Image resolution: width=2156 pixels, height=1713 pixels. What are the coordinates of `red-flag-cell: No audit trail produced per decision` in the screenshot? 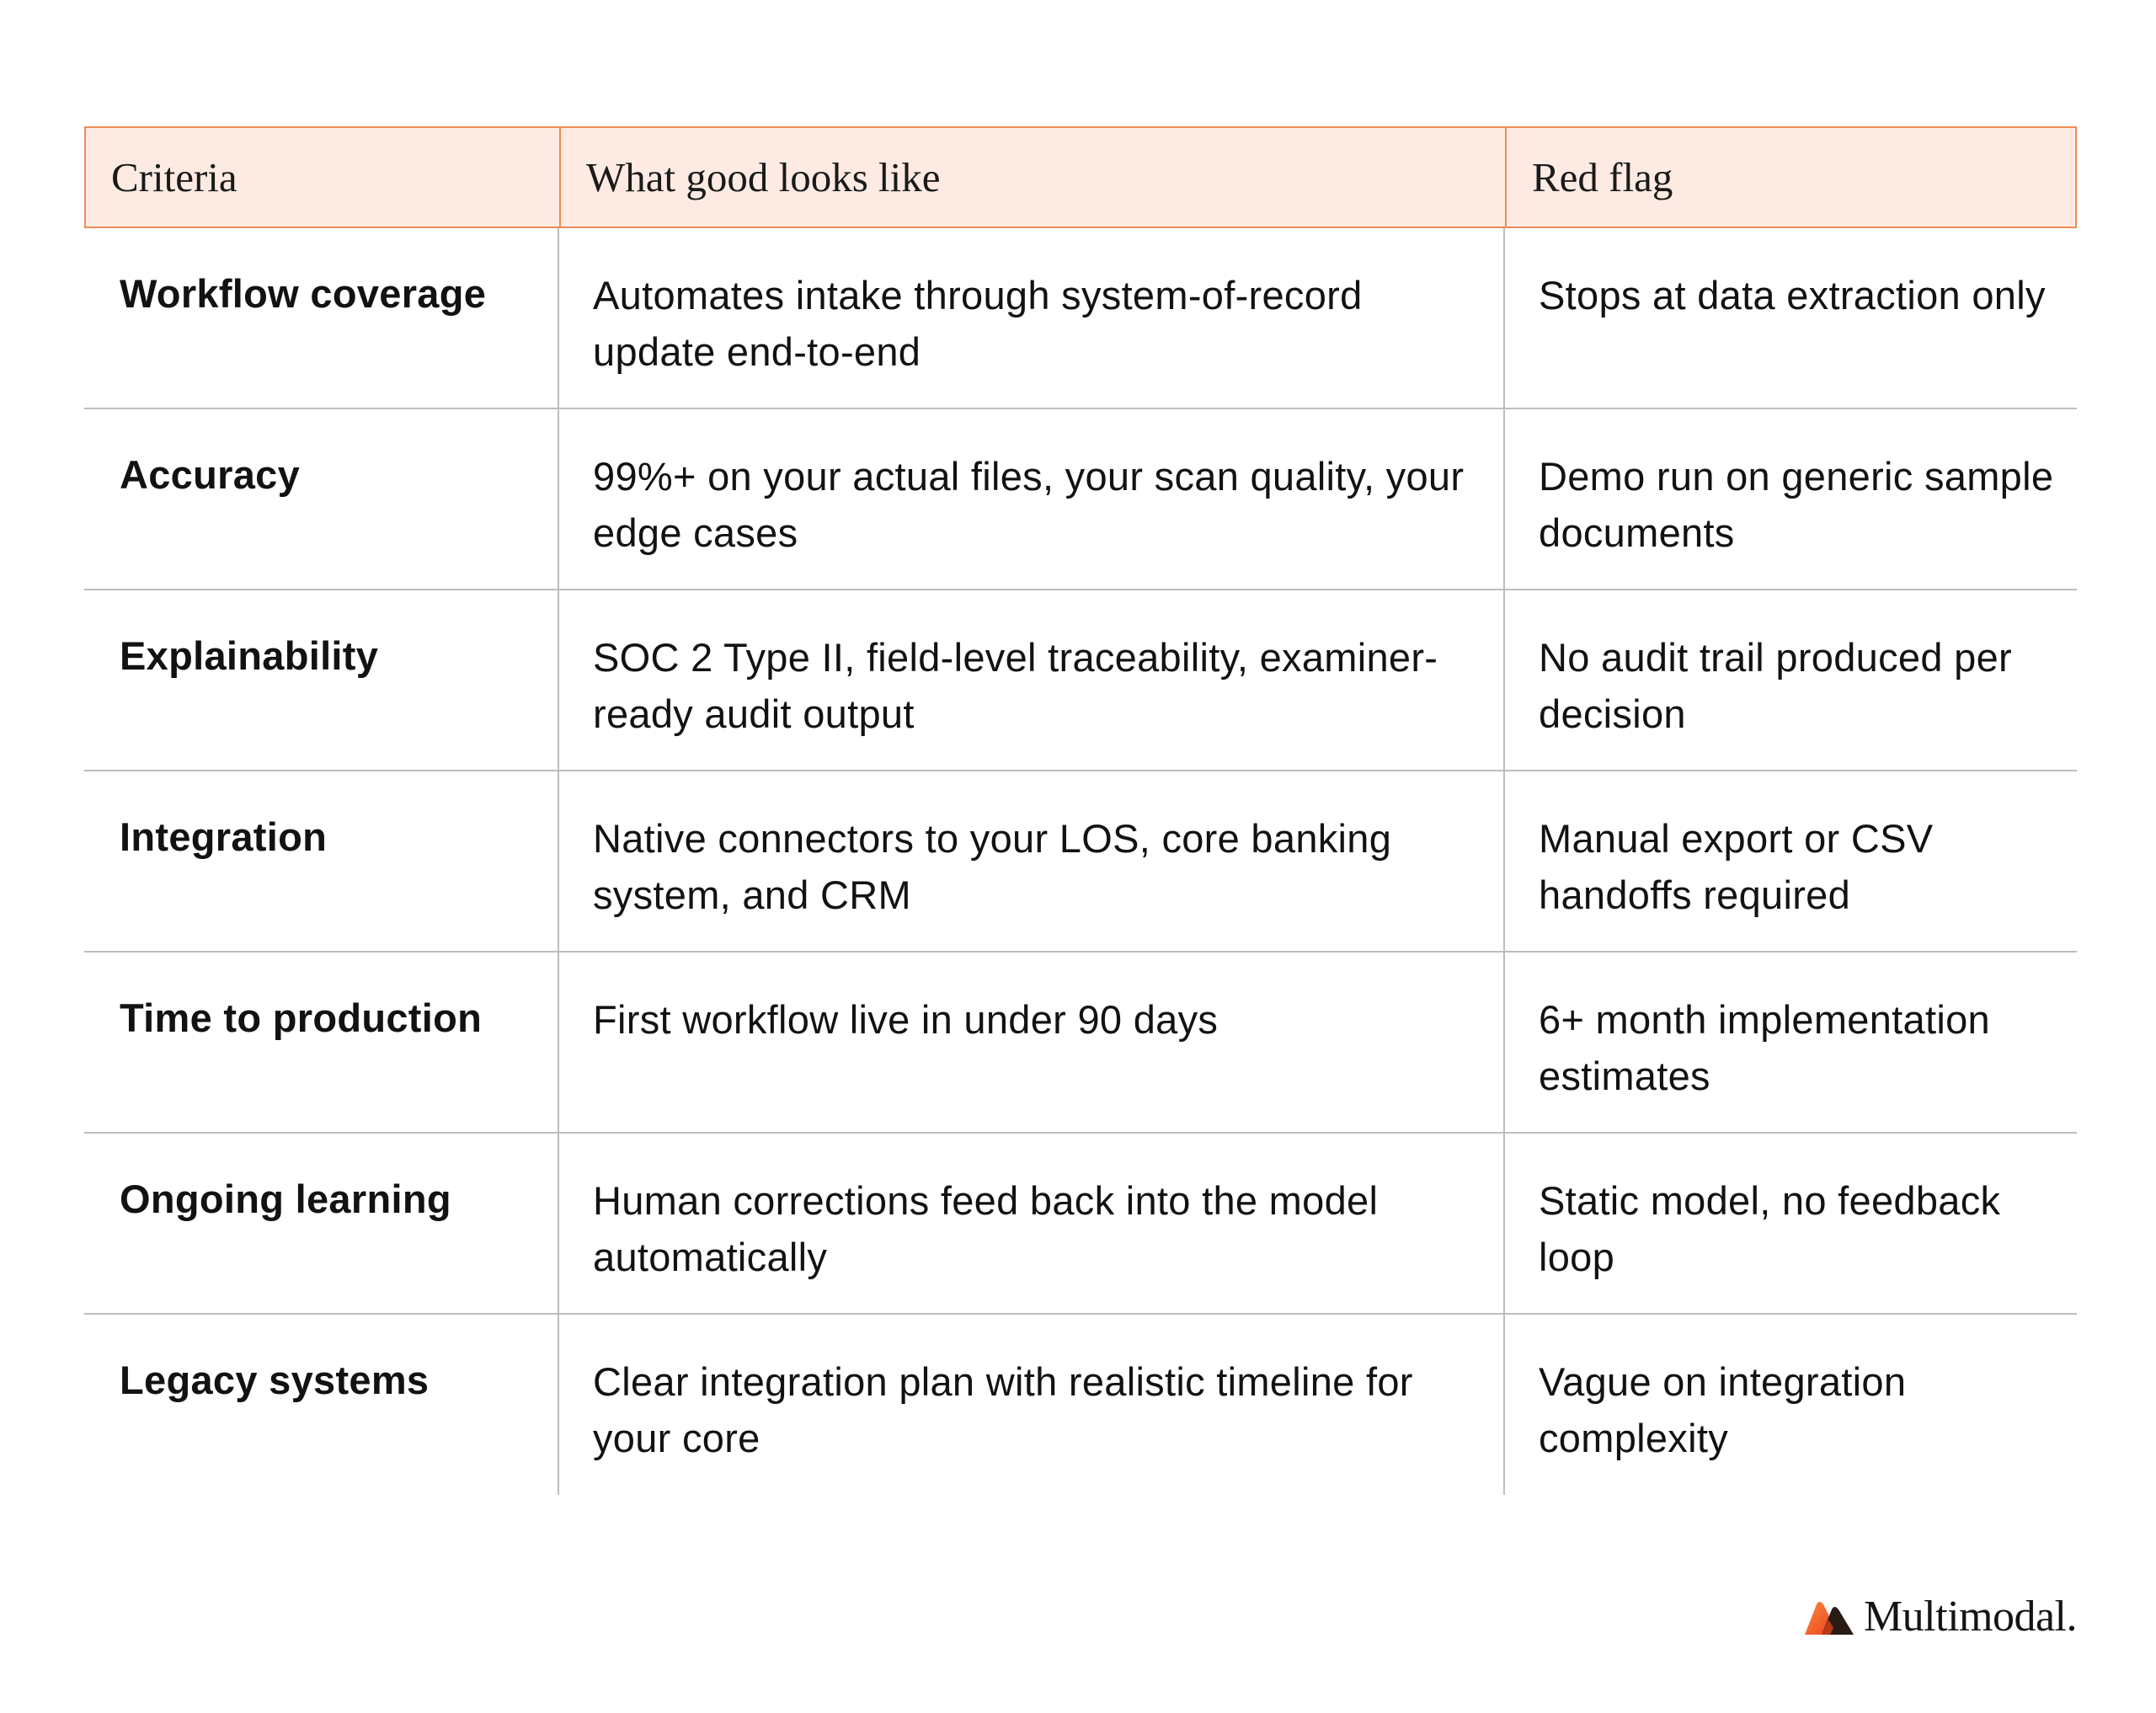 It's located at (1790, 680).